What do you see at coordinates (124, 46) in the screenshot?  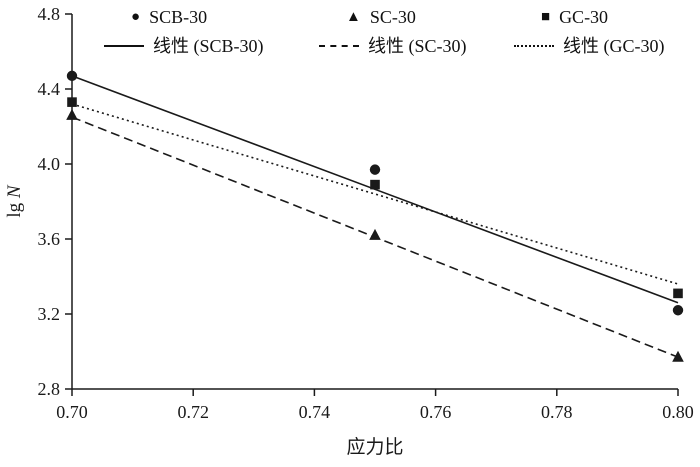 I see `solid-line-icon` at bounding box center [124, 46].